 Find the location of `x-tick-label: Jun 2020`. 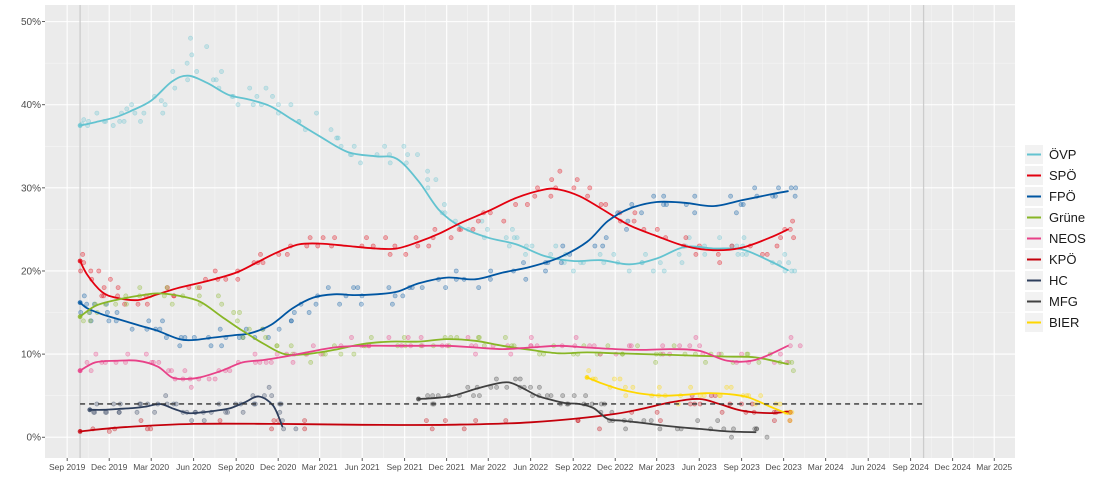

x-tick-label: Jun 2020 is located at coordinates (193, 467).